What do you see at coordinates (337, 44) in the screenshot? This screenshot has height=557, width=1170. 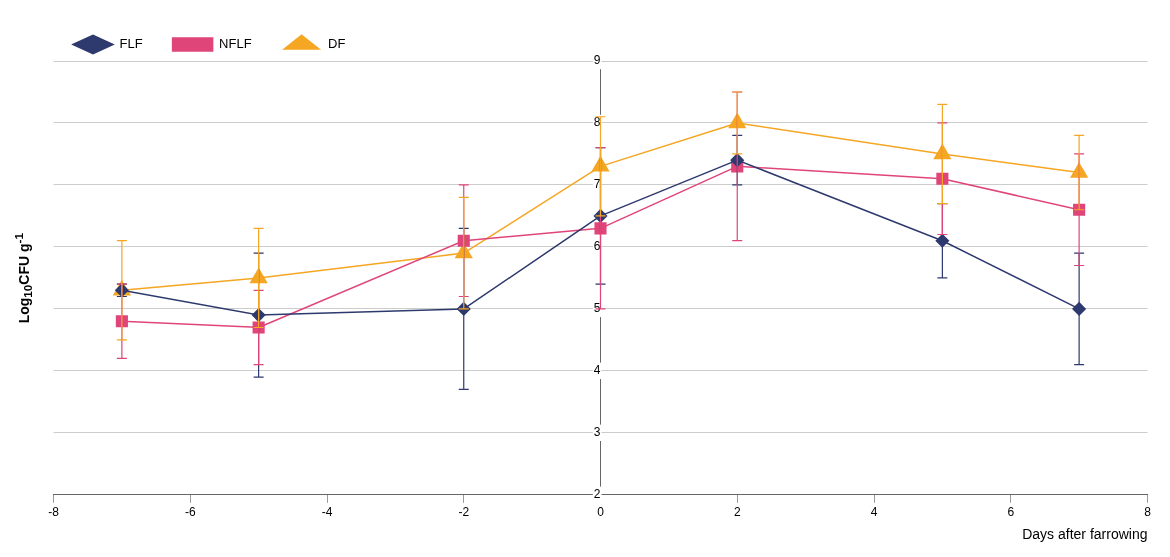 I see `legend-label: DF` at bounding box center [337, 44].